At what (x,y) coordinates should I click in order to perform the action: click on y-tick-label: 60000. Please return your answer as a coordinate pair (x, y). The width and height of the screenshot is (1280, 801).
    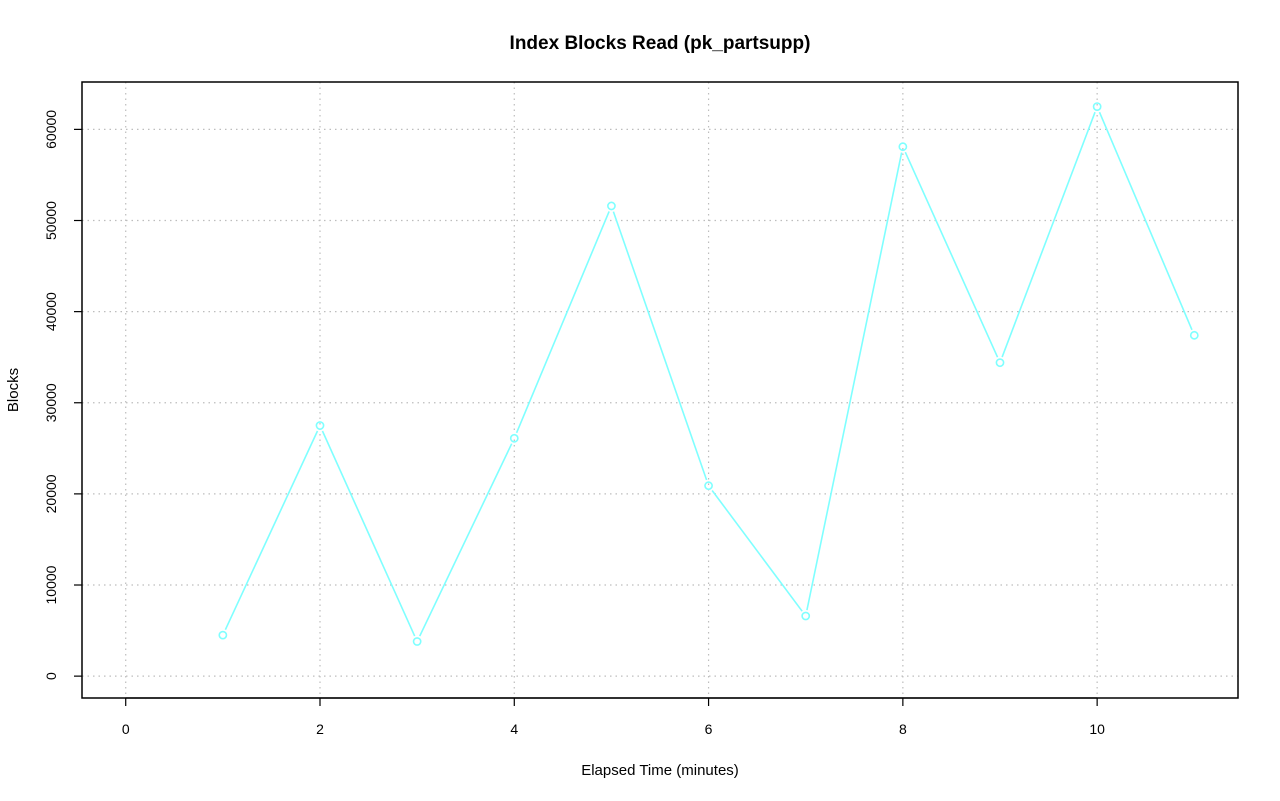
    Looking at the image, I should click on (51, 129).